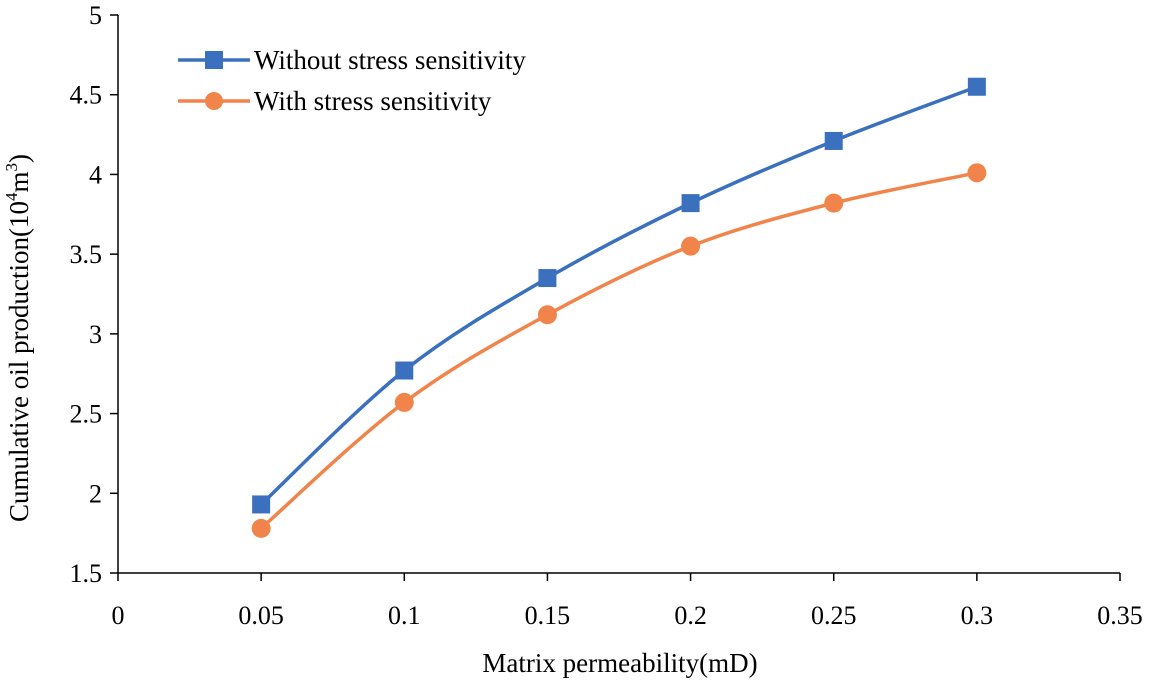 The height and width of the screenshot is (684, 1155). I want to click on x-tick-label: 0.1, so click(404, 615).